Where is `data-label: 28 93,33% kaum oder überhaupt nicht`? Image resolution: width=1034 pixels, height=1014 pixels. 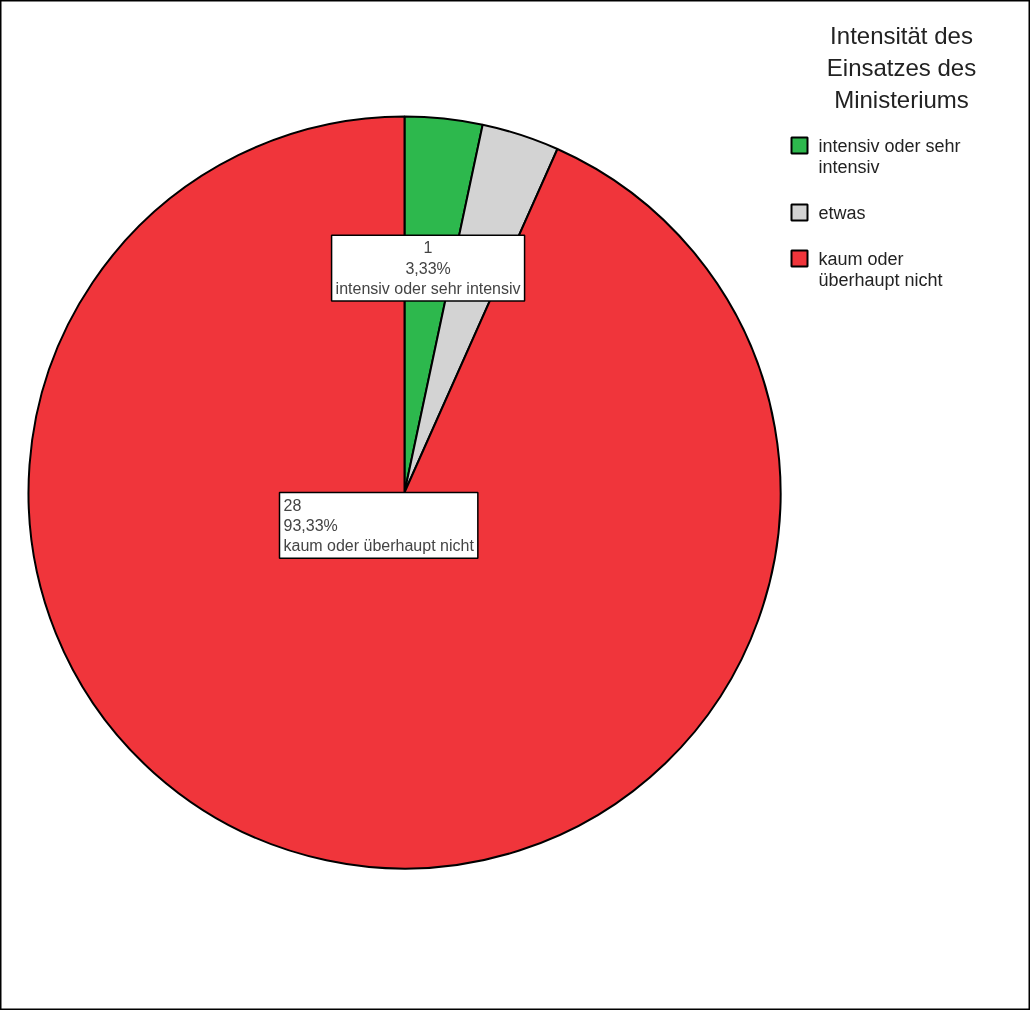
data-label: 28 93,33% kaum oder überhaupt nicht is located at coordinates (379, 525).